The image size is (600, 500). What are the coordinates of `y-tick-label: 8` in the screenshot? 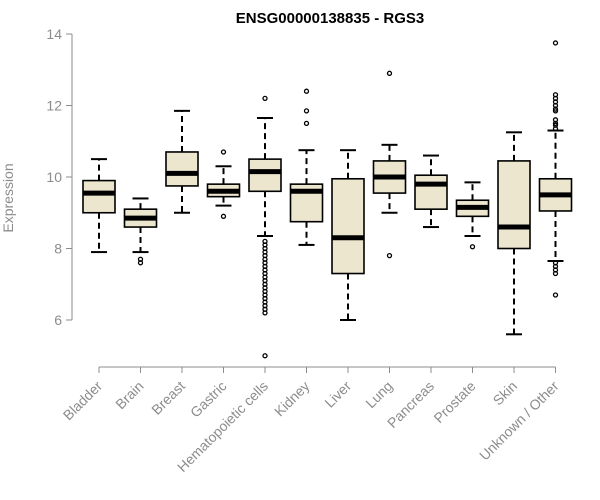 It's located at (58, 249).